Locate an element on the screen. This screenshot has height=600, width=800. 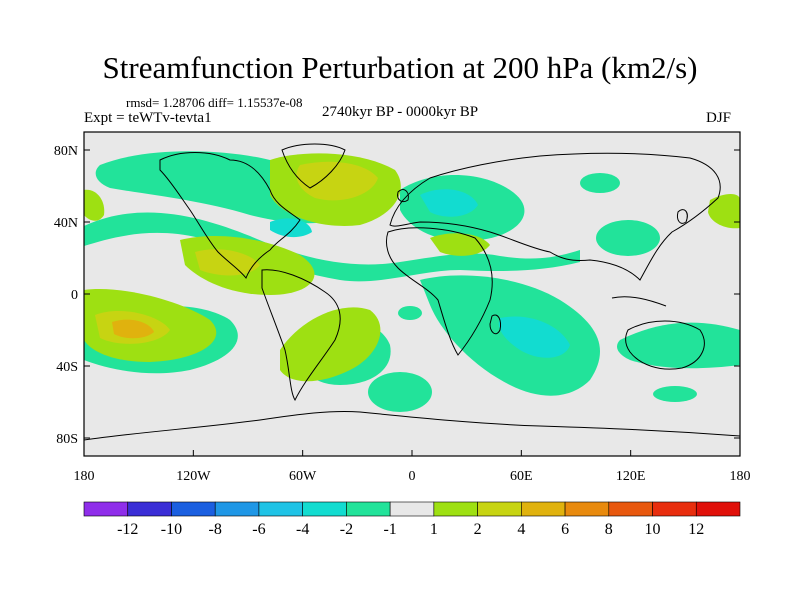
lon-label: 120W is located at coordinates (193, 476).